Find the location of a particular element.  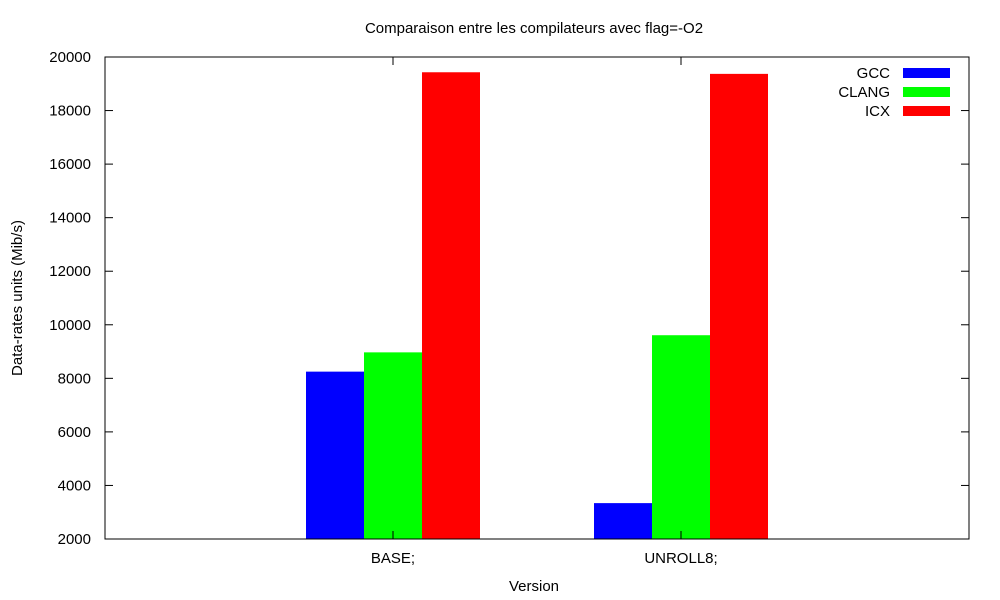

y-tick-label: 2000 is located at coordinates (74, 539).